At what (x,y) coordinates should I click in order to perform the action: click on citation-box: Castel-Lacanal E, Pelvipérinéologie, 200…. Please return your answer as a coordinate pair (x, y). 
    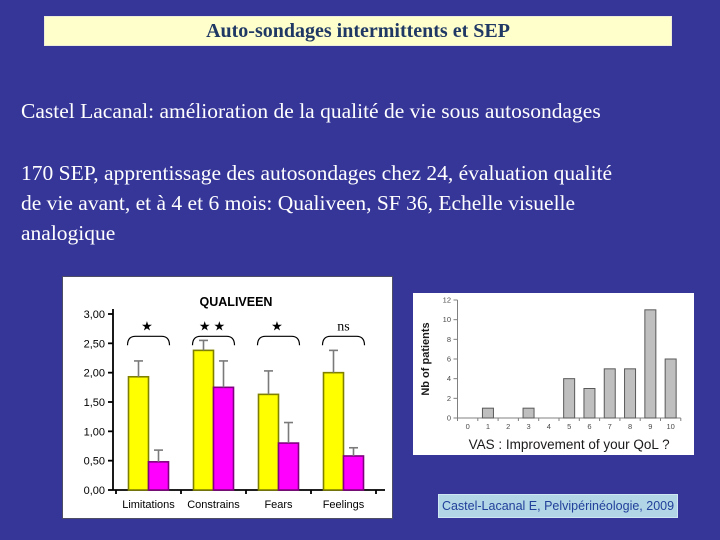
    Looking at the image, I should click on (558, 506).